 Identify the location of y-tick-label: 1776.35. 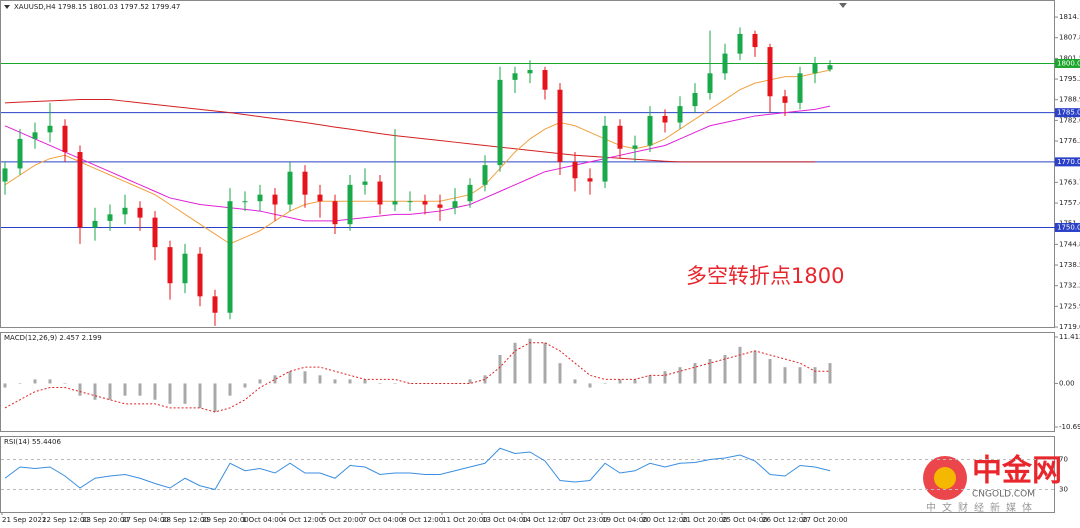
(1069, 141).